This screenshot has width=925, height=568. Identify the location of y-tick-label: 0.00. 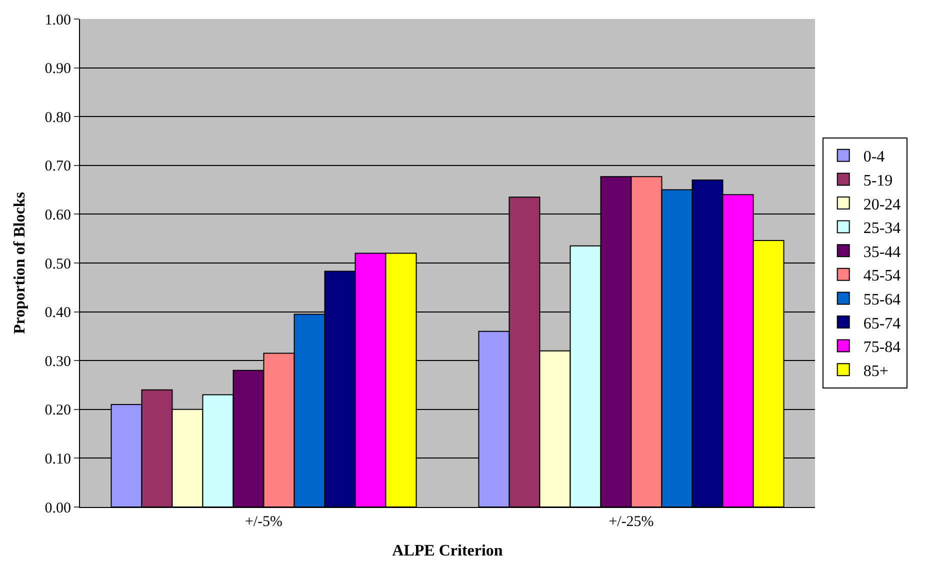
(57, 508).